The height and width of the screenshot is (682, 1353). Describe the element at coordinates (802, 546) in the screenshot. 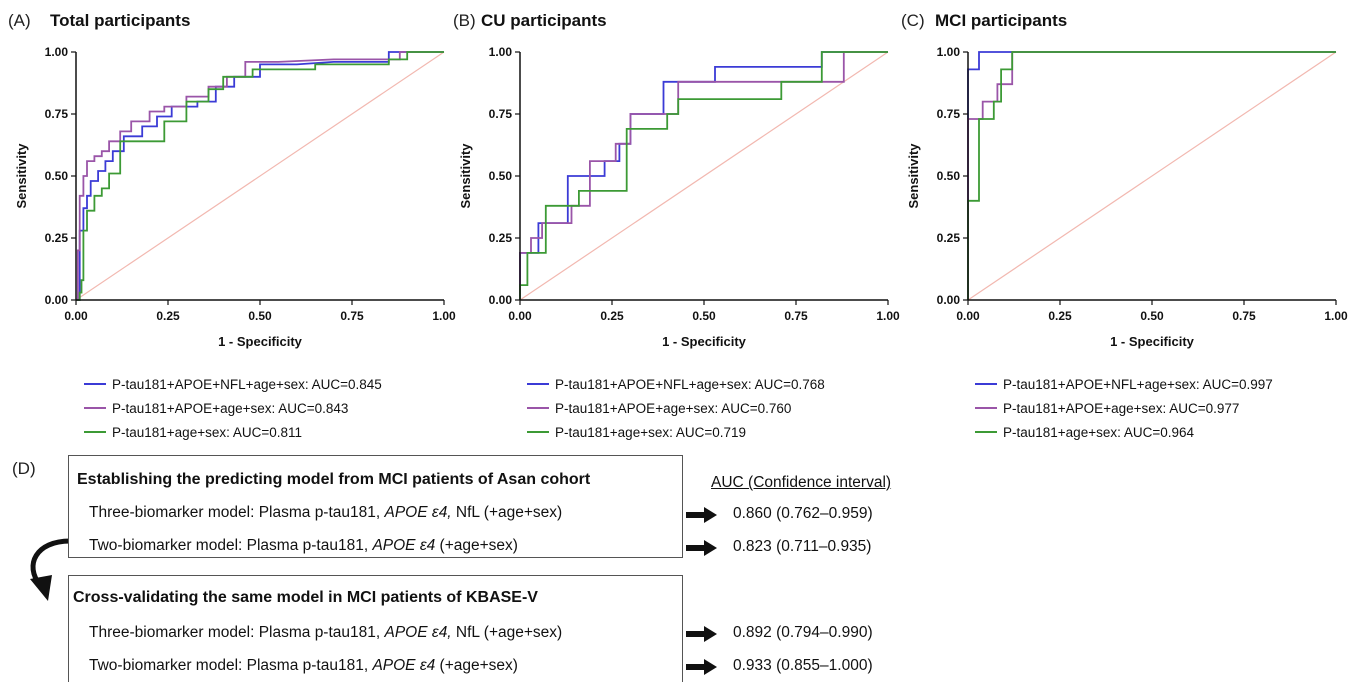

I see `auc-value: 0.823 (0.711–0.935)` at that location.